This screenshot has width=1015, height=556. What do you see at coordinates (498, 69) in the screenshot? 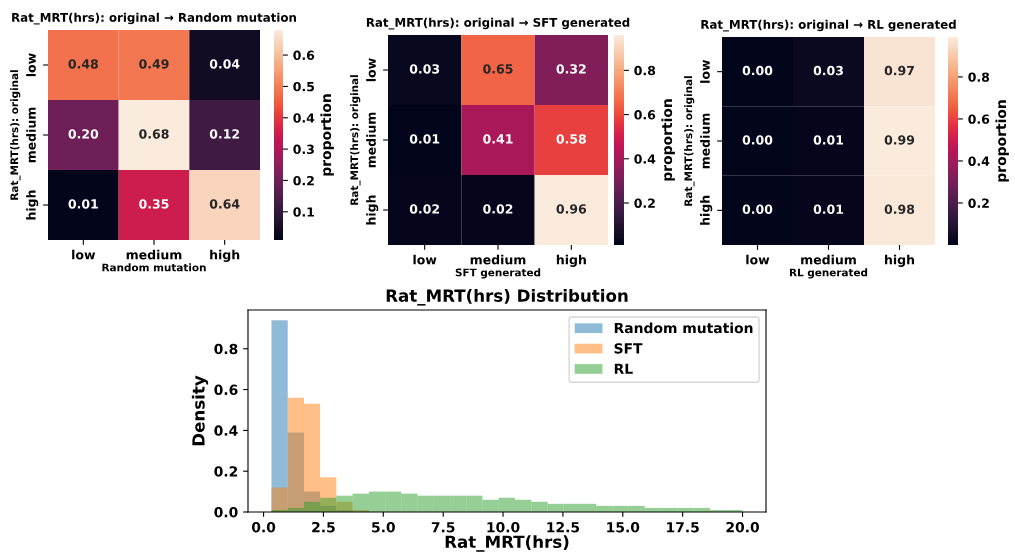
I see `data-label: 0.65` at bounding box center [498, 69].